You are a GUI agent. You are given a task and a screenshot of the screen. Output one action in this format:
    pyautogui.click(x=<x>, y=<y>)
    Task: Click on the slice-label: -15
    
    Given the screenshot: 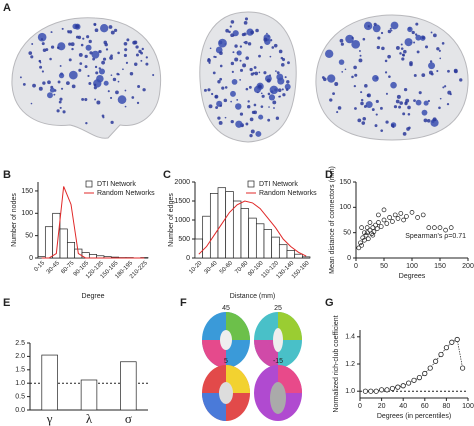 What is the action you would take?
    pyautogui.click(x=278, y=361)
    